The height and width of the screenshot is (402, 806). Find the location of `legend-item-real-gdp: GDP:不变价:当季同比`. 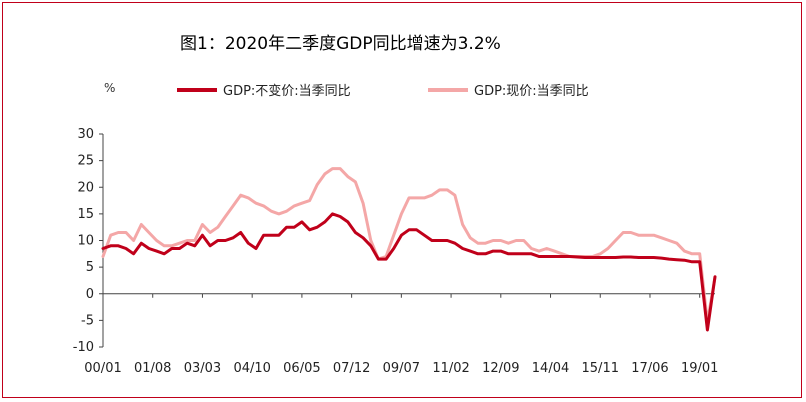

legend-item-real-gdp: GDP:不变价:当季同比 is located at coordinates (264, 89).